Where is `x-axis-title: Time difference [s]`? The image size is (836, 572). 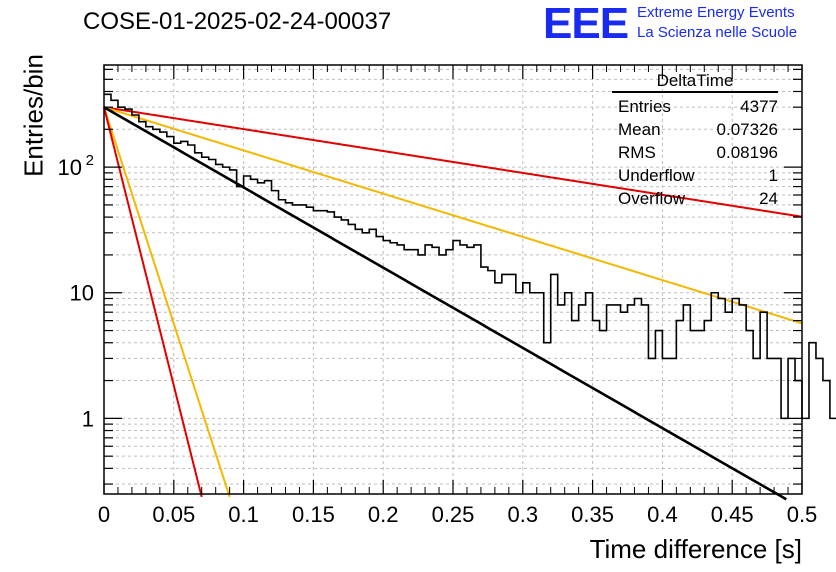 x-axis-title: Time difference [s] is located at coordinates (695, 549).